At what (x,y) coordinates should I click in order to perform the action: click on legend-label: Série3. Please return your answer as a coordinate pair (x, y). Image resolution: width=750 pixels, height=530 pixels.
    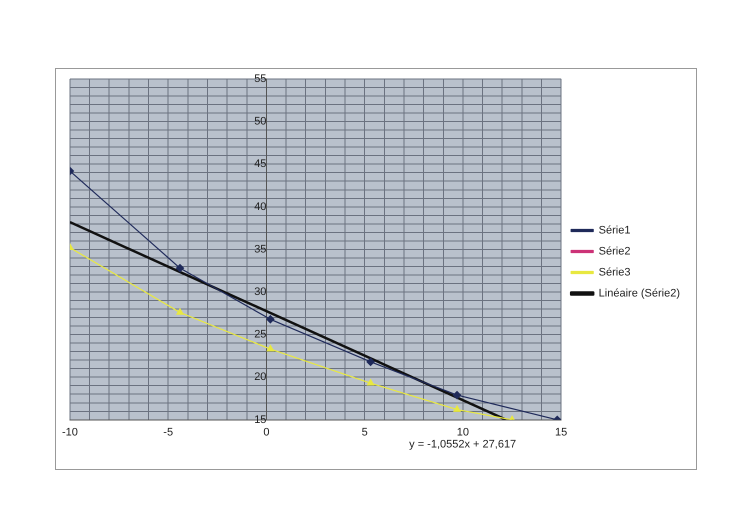
    Looking at the image, I should click on (614, 272).